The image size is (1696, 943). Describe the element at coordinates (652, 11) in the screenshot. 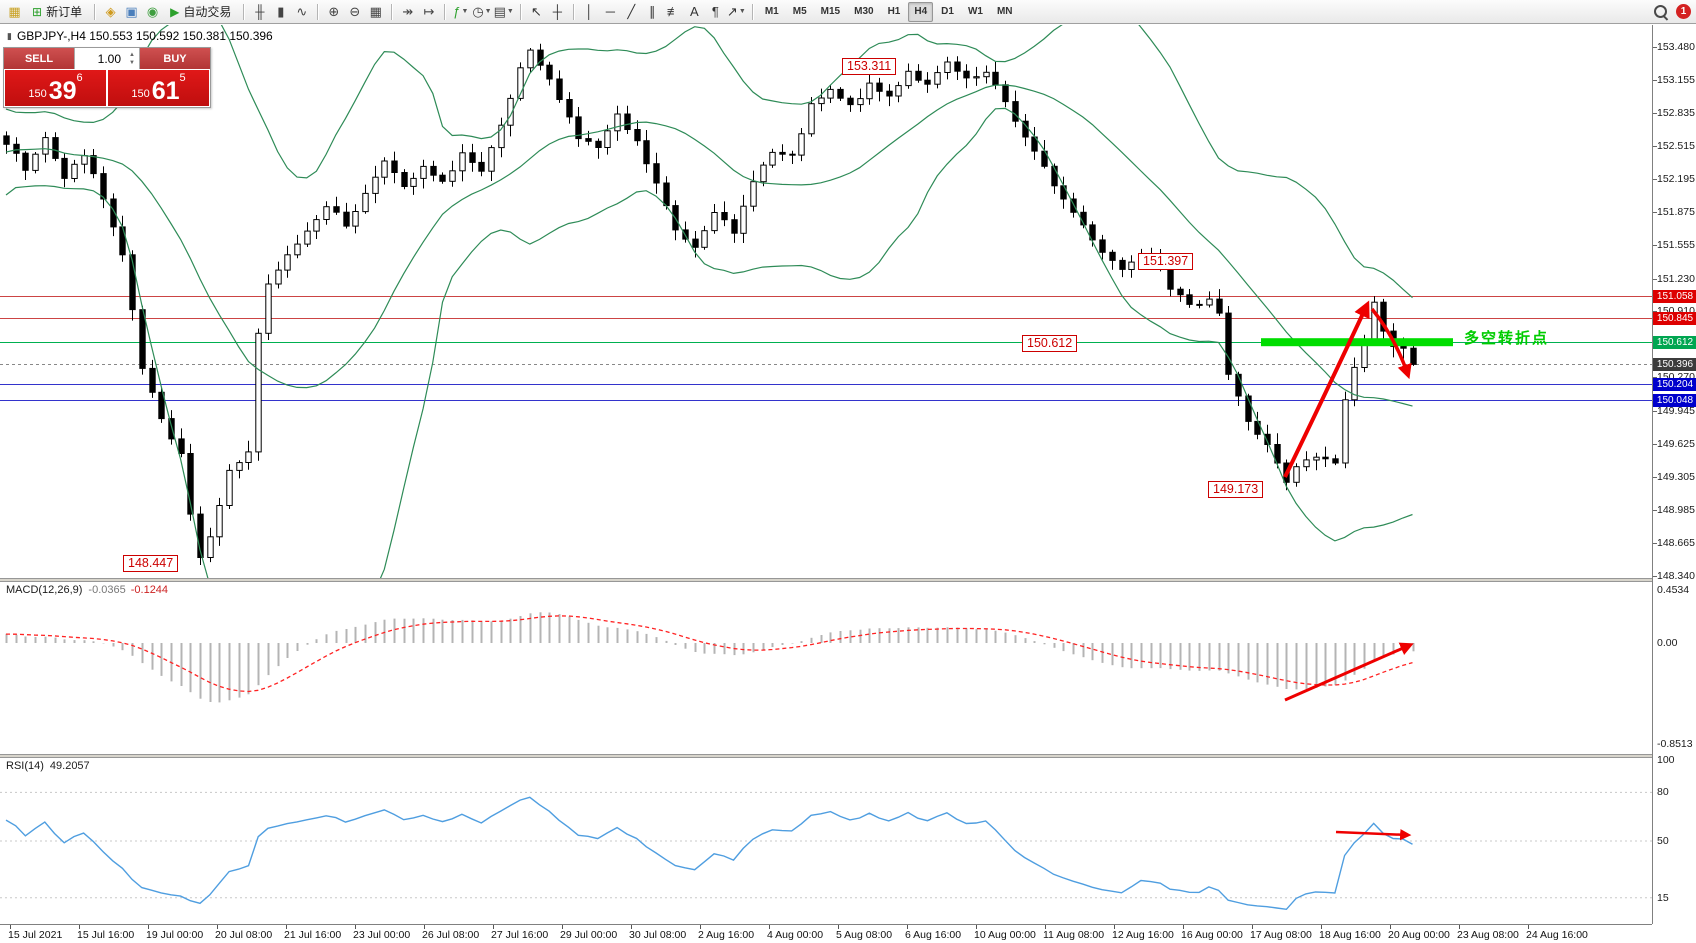

I see `channel-icon: ∥` at that location.